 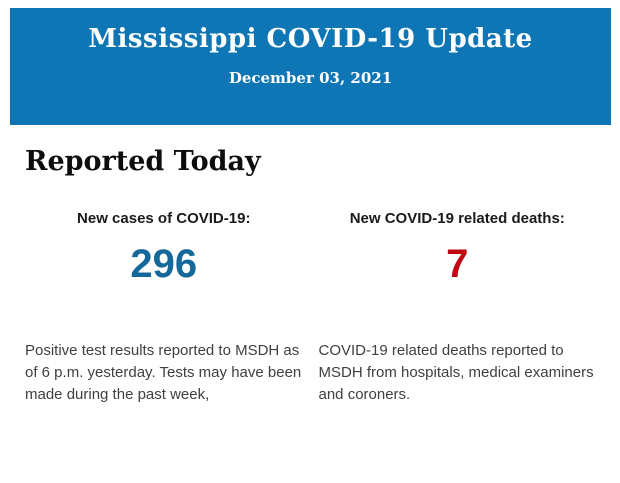 I want to click on page-title: Mississippi COVID-19 Update, so click(x=310, y=39).